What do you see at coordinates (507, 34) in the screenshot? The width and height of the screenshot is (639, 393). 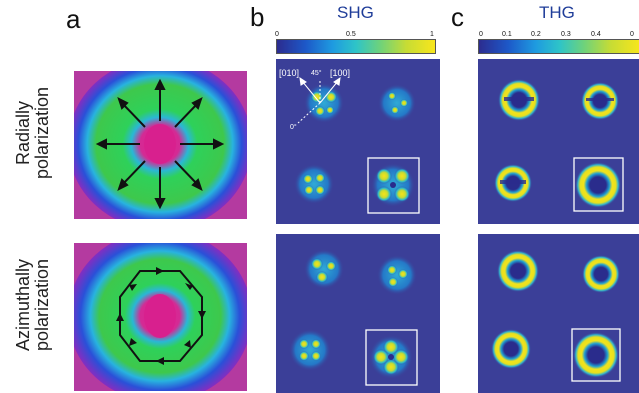 I see `thg-tick-1: 0.1` at bounding box center [507, 34].